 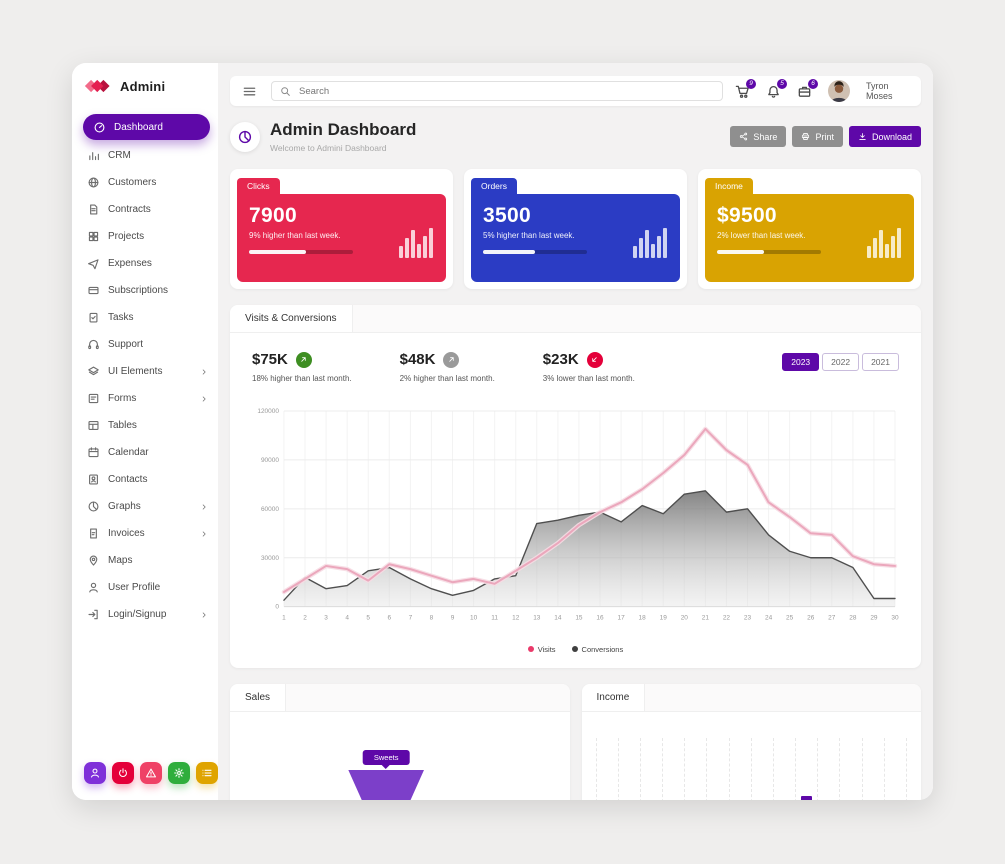 I want to click on svg-text: 2, so click(x=305, y=618).